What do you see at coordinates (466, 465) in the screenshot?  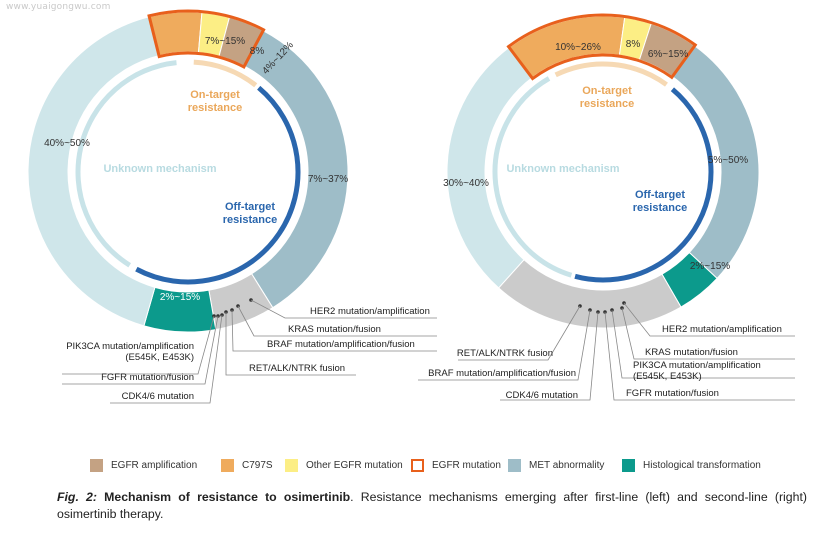 I see `legend-label: EGFR mutation` at bounding box center [466, 465].